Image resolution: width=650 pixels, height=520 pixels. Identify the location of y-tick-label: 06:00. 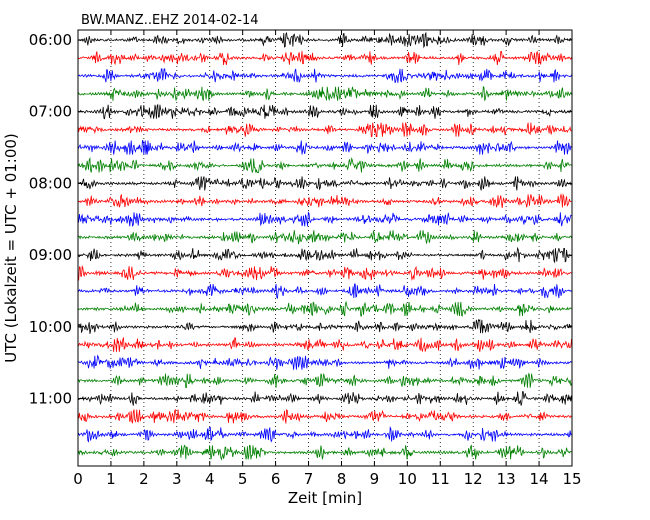
(50, 40).